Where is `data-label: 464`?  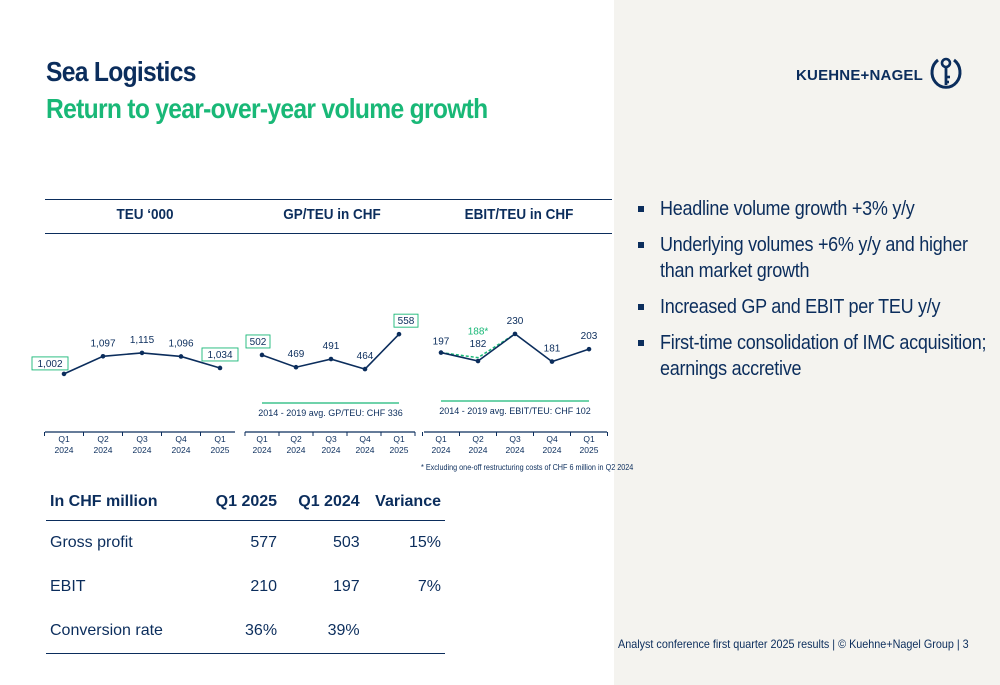
data-label: 464 is located at coordinates (365, 356).